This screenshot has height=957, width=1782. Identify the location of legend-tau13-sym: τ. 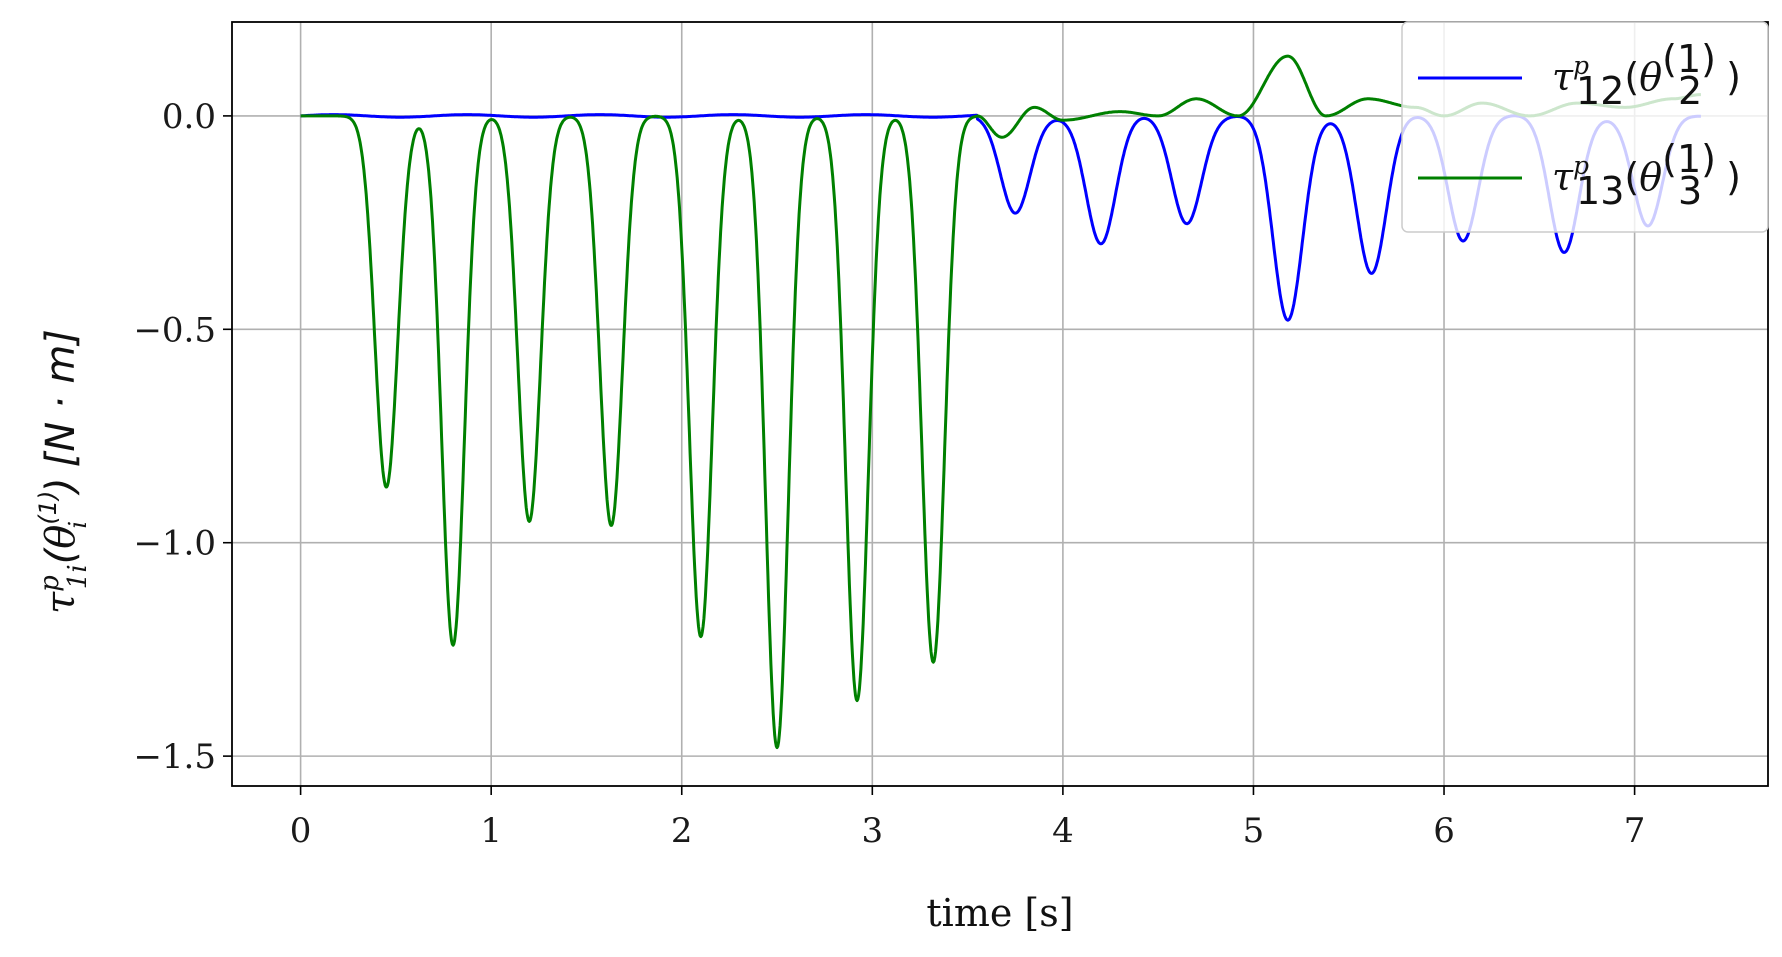
(1563, 177).